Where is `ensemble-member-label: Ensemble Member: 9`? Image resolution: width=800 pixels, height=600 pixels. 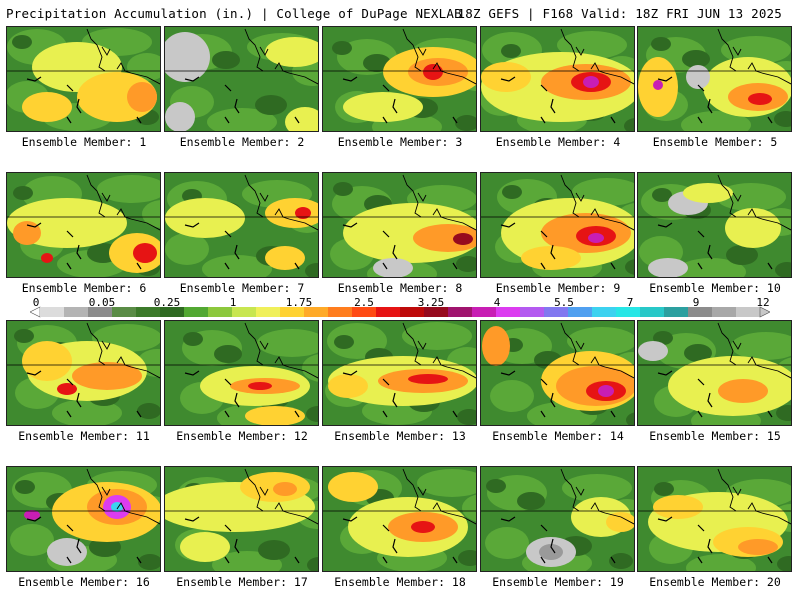 ensemble-member-label: Ensemble Member: 9 is located at coordinates (558, 288).